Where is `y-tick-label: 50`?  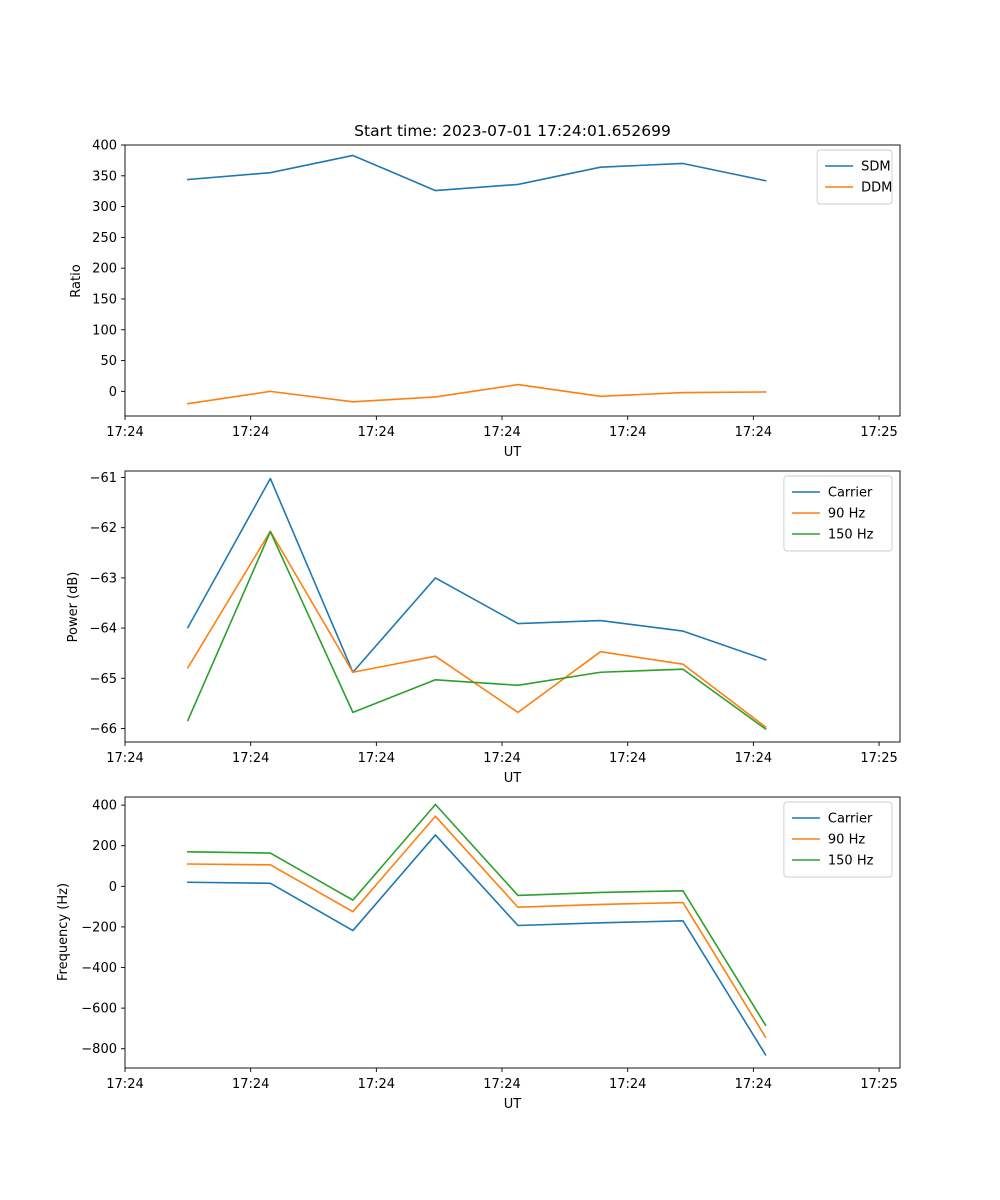 y-tick-label: 50 is located at coordinates (108, 361).